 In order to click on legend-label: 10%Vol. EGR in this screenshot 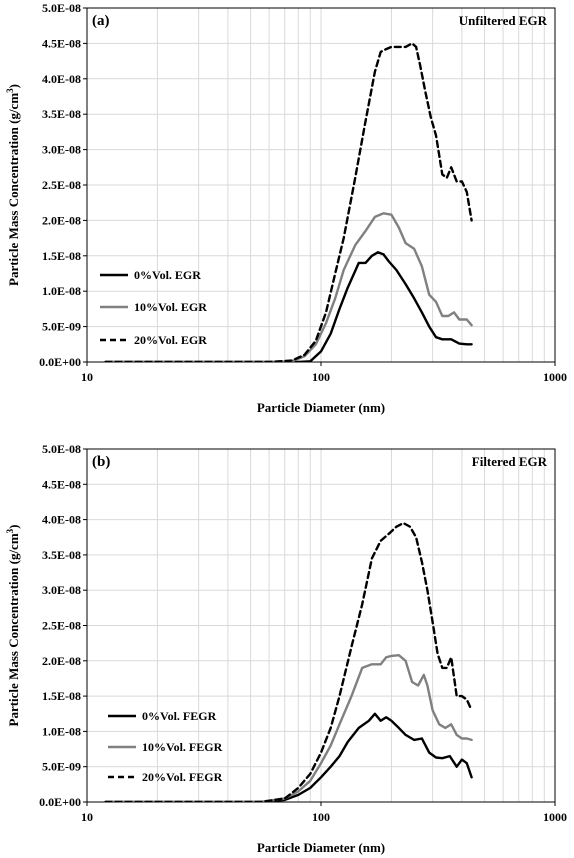, I will do `click(170, 307)`.